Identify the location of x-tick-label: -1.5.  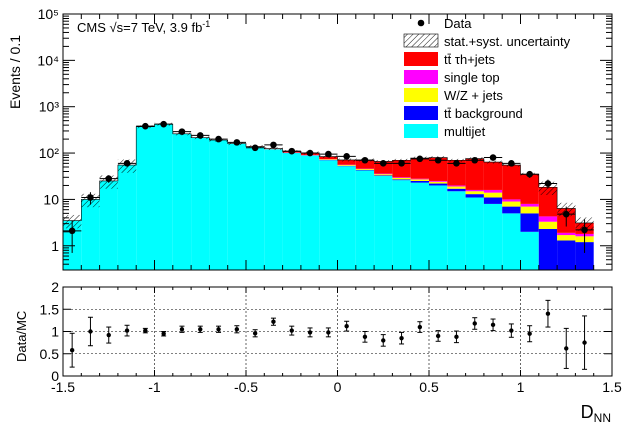
(63, 387).